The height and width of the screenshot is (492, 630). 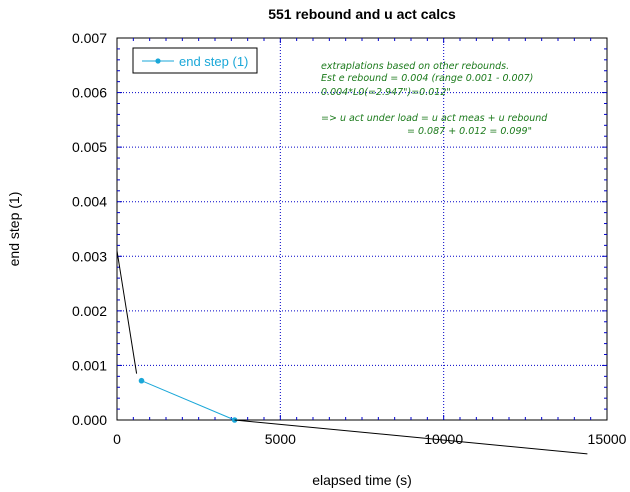 I want to click on y-tick-labels: 0.000 0.001 0.002 0.003 0.004 0.005 0.006 0.007, so click(x=89, y=229).